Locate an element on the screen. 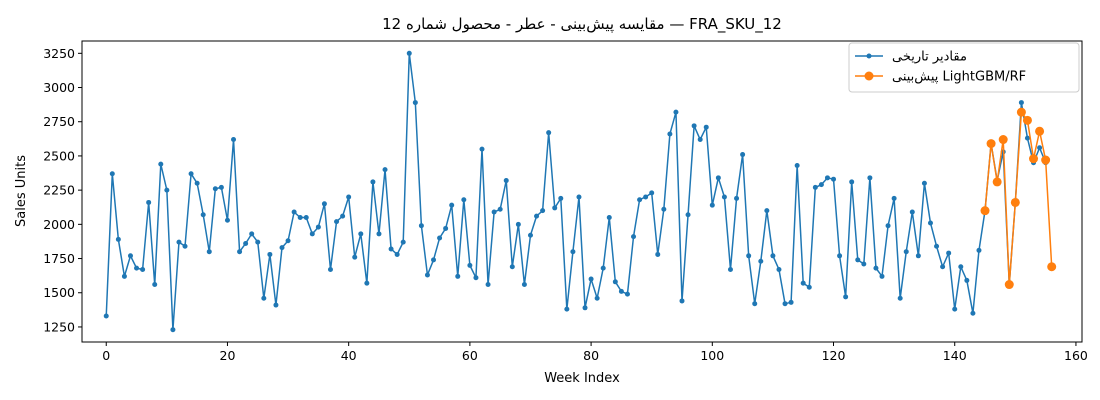  x-tick-label: 20 is located at coordinates (228, 355).